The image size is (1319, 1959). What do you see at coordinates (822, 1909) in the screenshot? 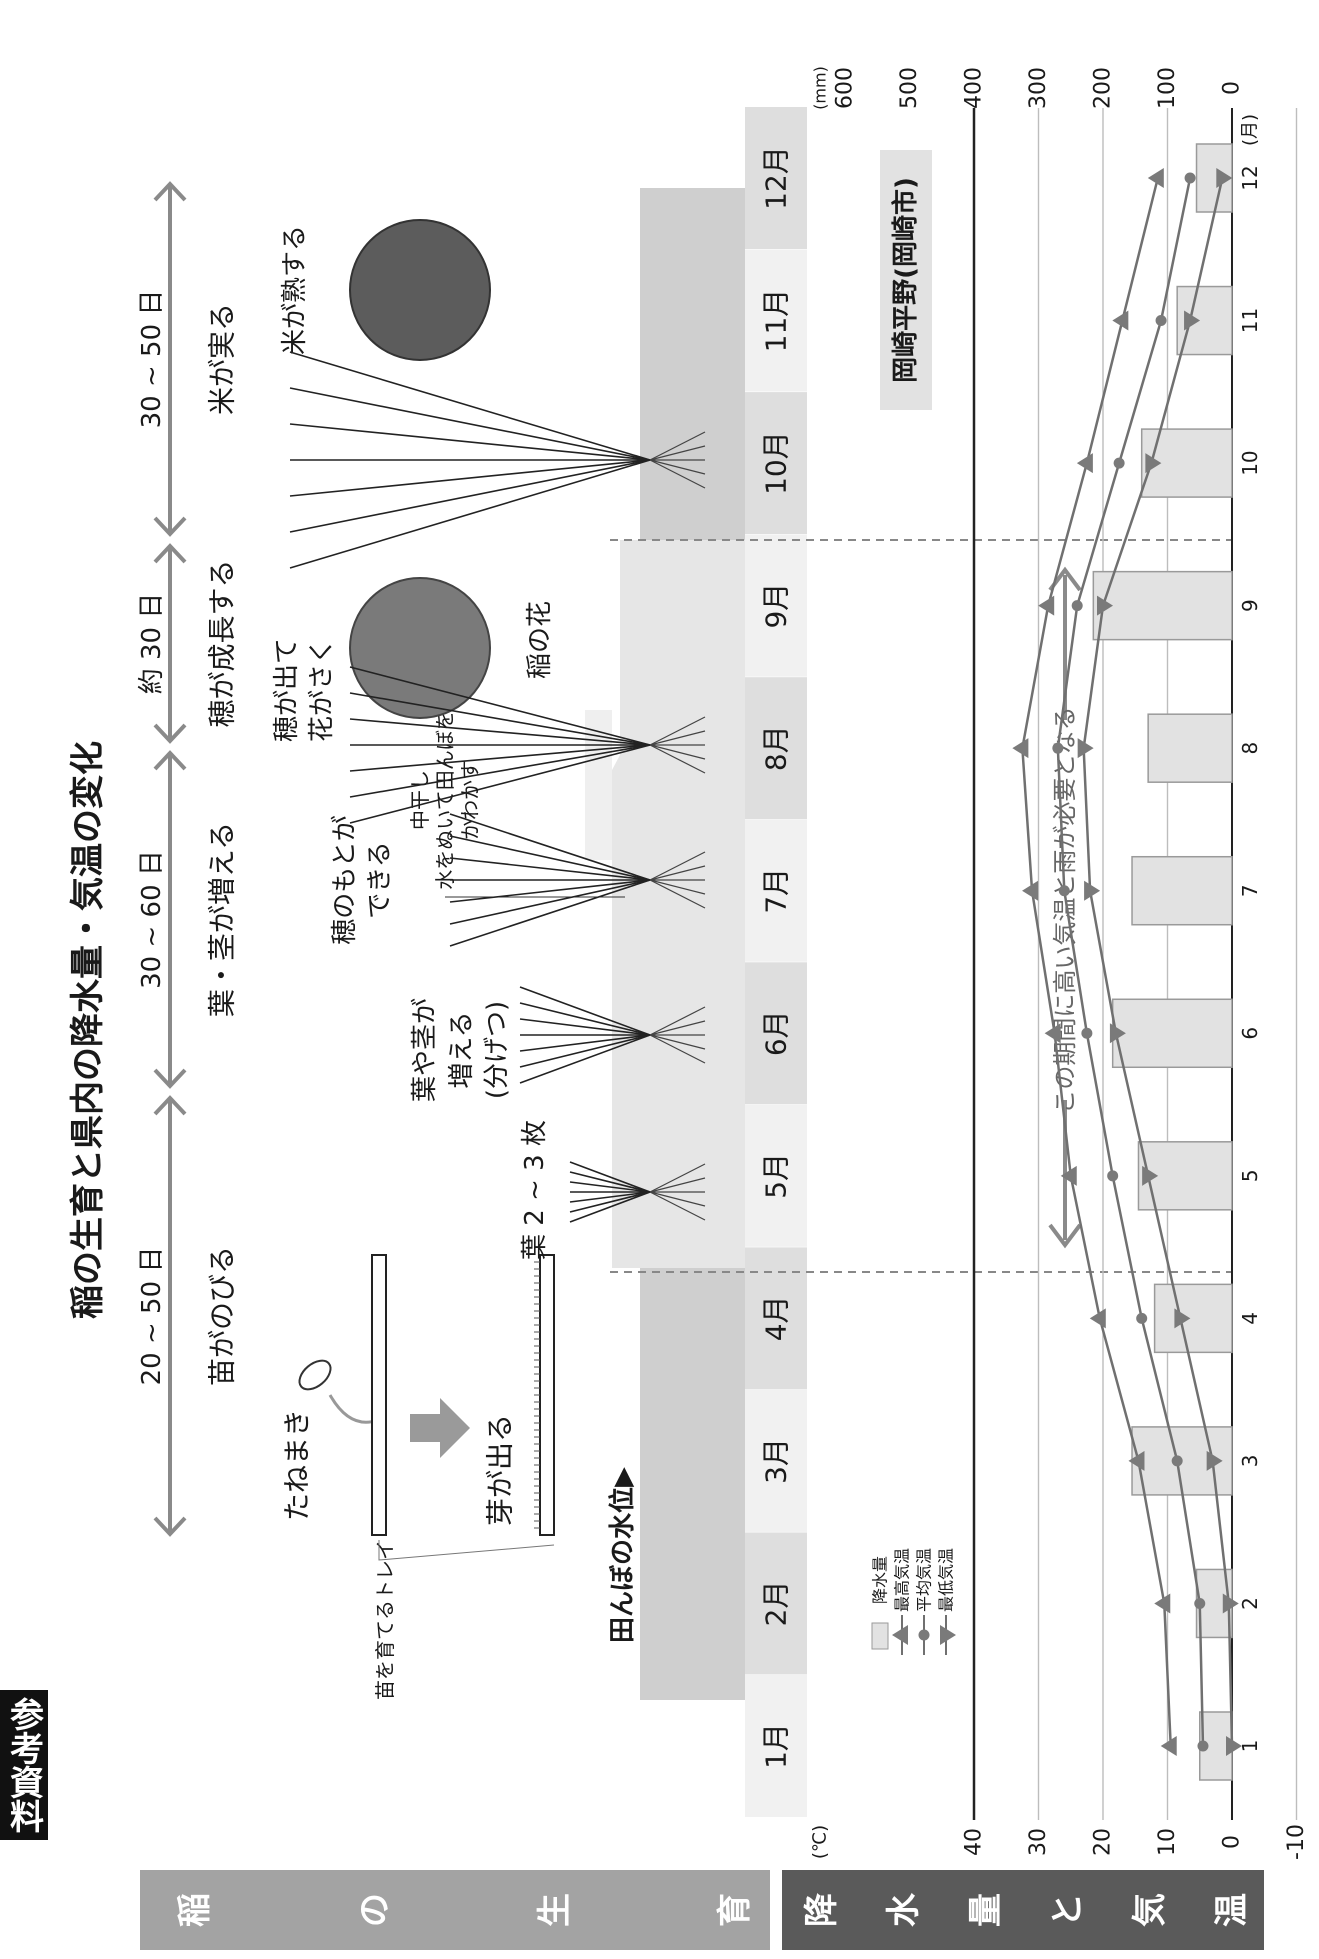
I see `climate-header-char: 降` at bounding box center [822, 1909].